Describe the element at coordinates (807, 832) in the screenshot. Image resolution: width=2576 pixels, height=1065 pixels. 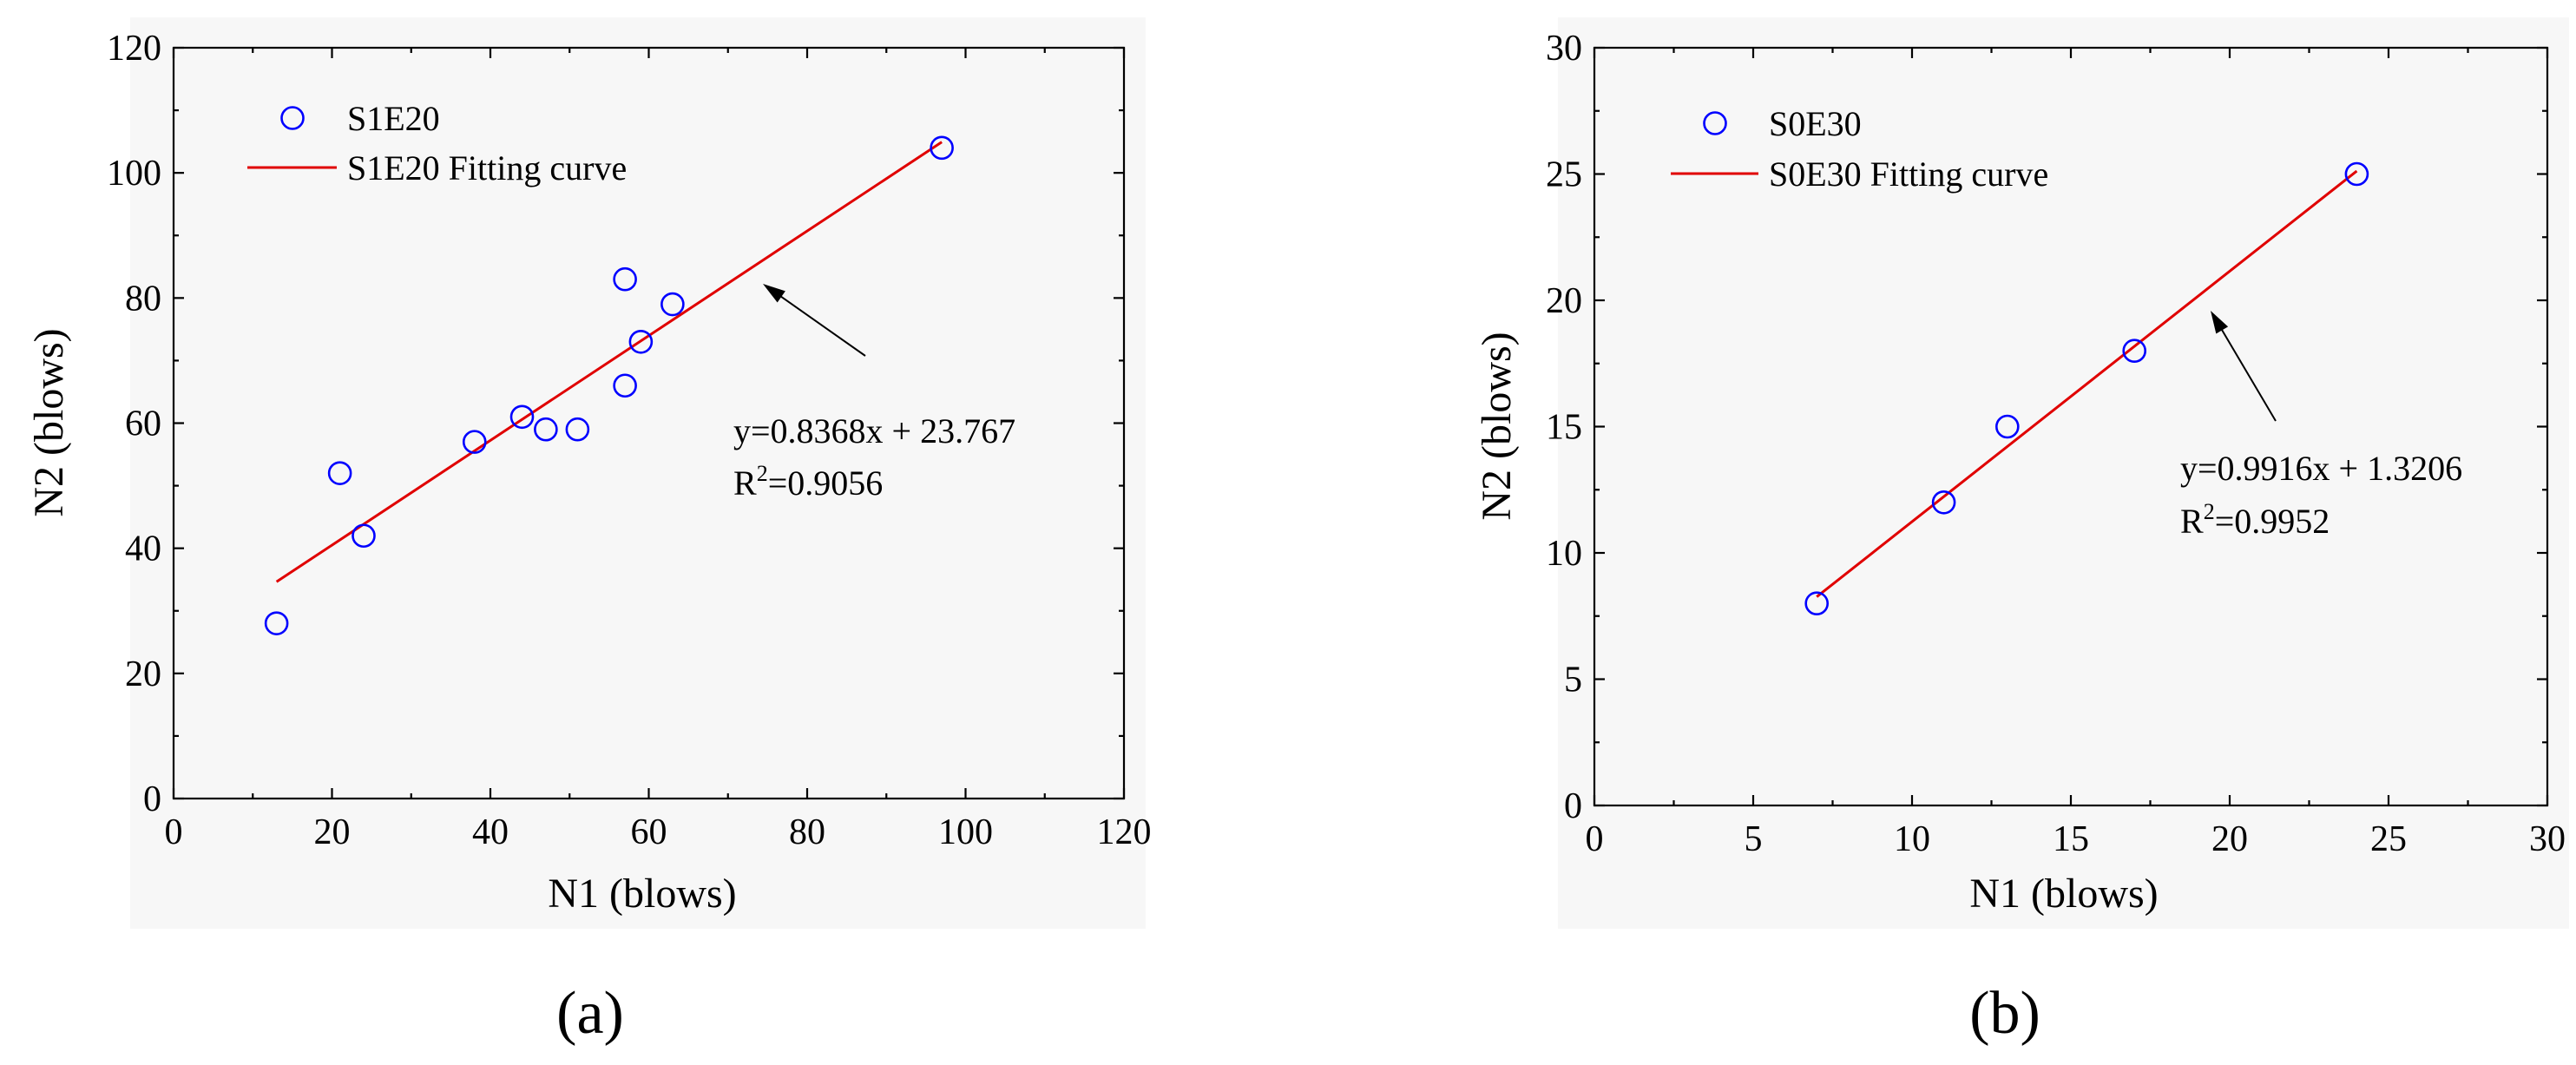
I see `x-tick-label: 80` at that location.